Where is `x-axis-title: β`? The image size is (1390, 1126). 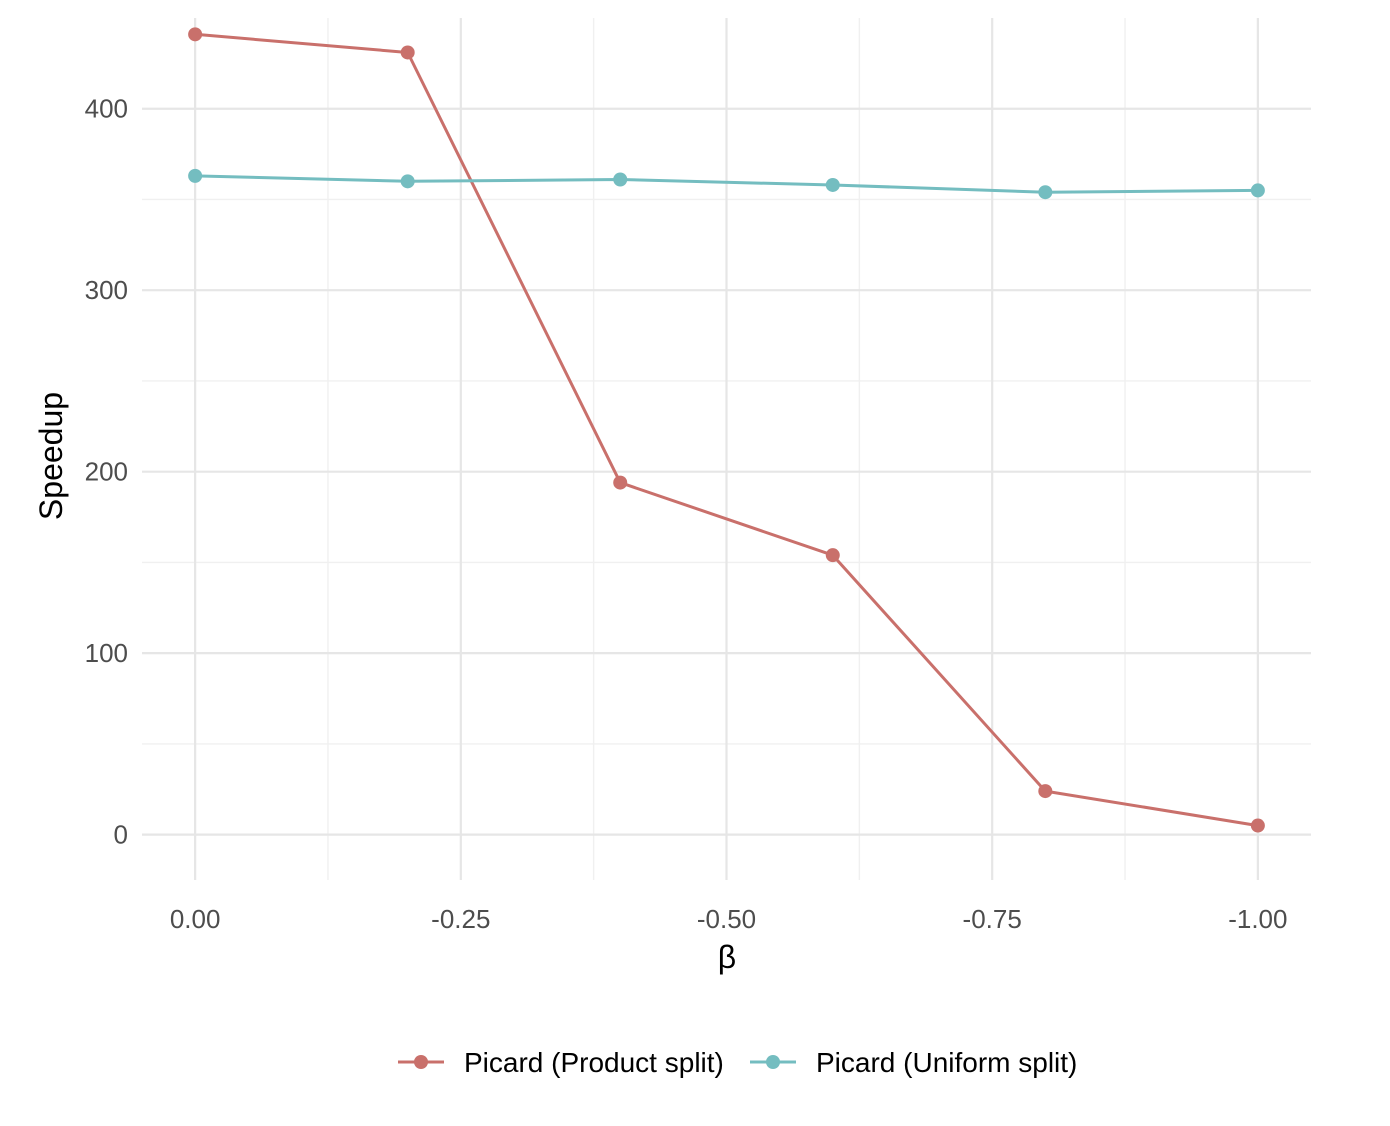 x-axis-title: β is located at coordinates (727, 957).